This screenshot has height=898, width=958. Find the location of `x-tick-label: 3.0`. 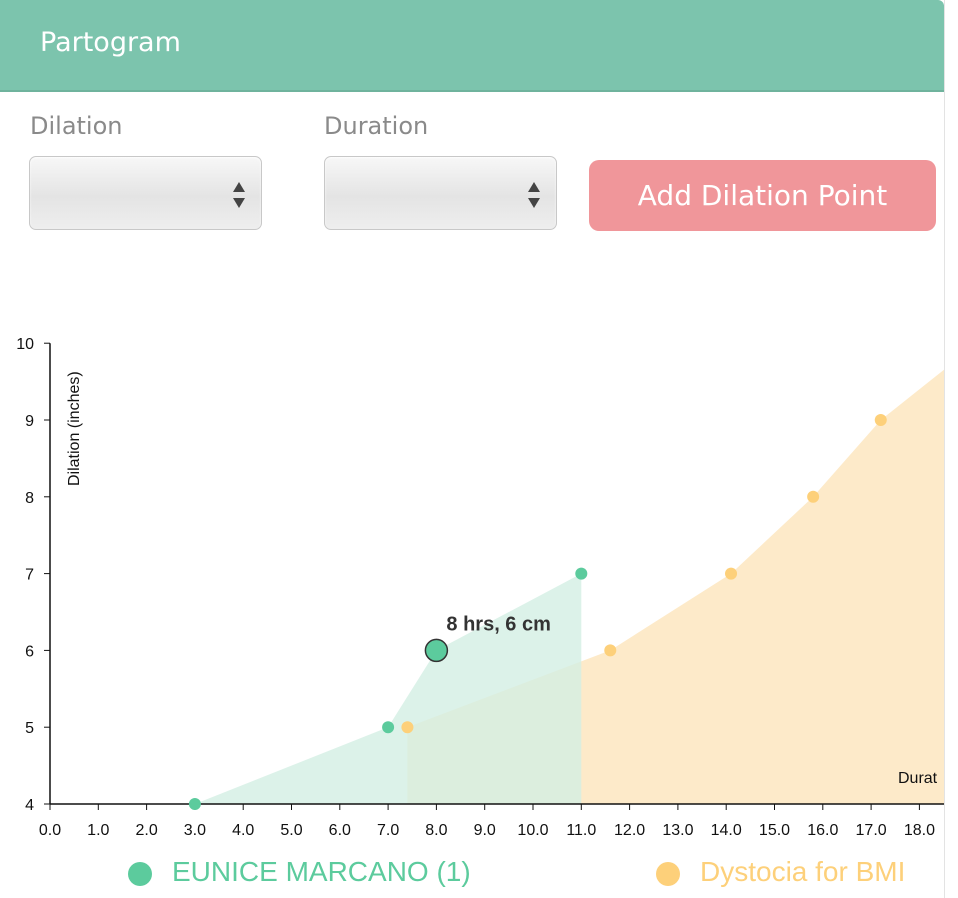

x-tick-label: 3.0 is located at coordinates (195, 830).